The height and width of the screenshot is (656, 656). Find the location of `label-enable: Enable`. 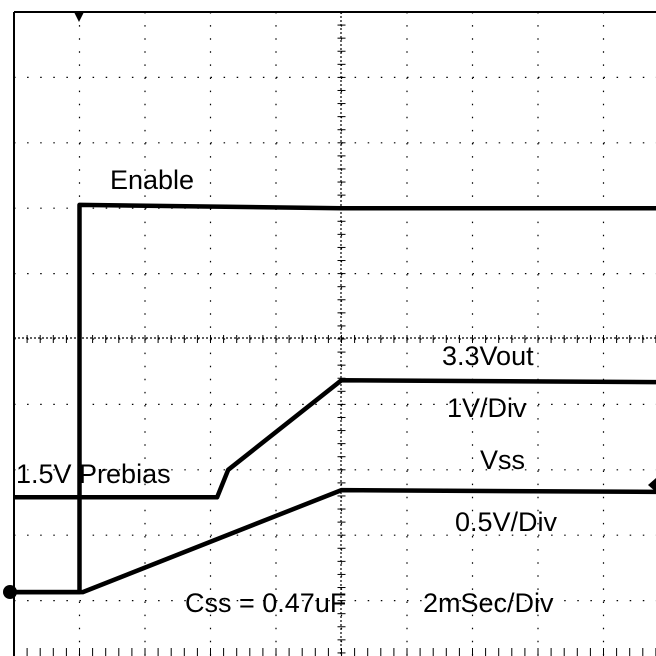

label-enable: Enable is located at coordinates (152, 180).